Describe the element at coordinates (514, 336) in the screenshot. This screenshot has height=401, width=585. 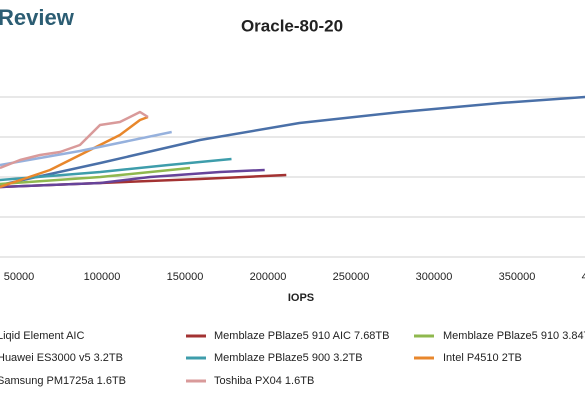
I see `legend-label: Memblaze PBlaze5 910 3.84TB` at that location.